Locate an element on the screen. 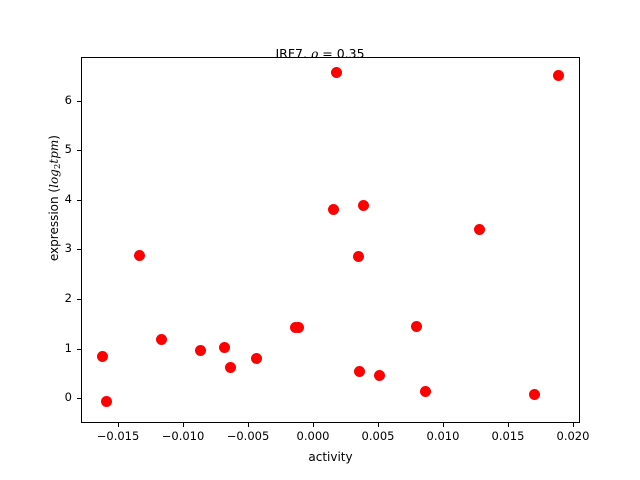  x-axis-label: activity is located at coordinates (330, 457).